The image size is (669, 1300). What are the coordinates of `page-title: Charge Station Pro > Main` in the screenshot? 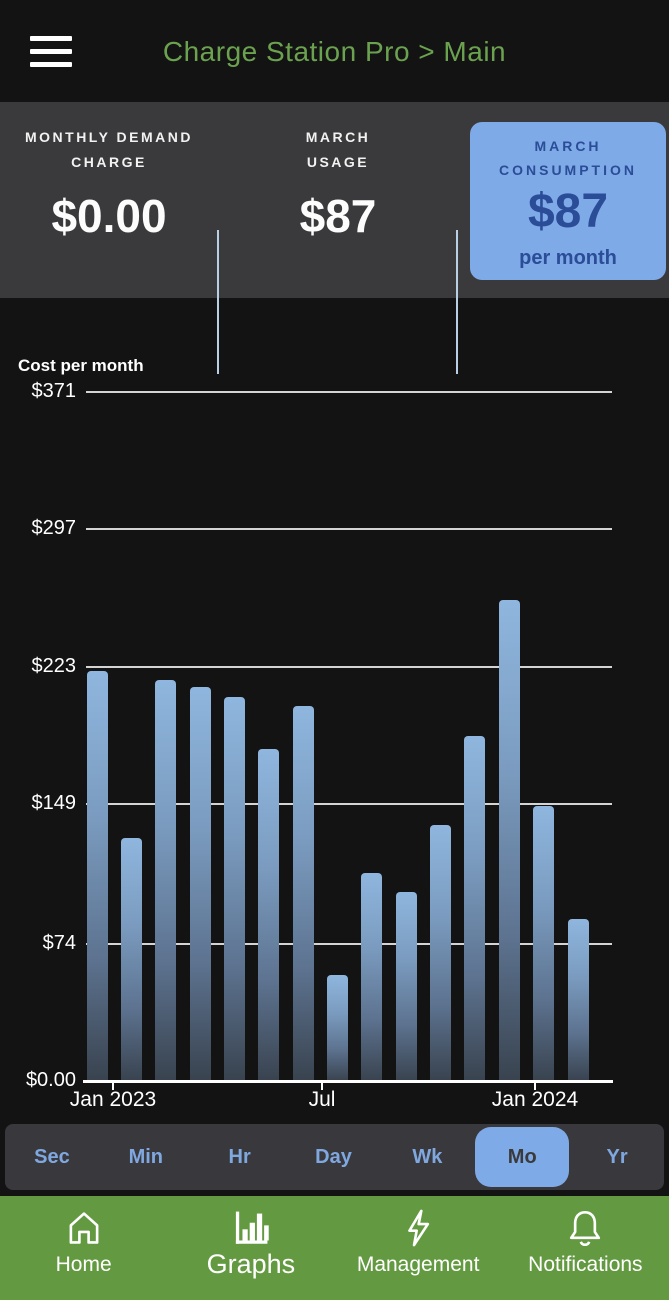 It's located at (334, 51).